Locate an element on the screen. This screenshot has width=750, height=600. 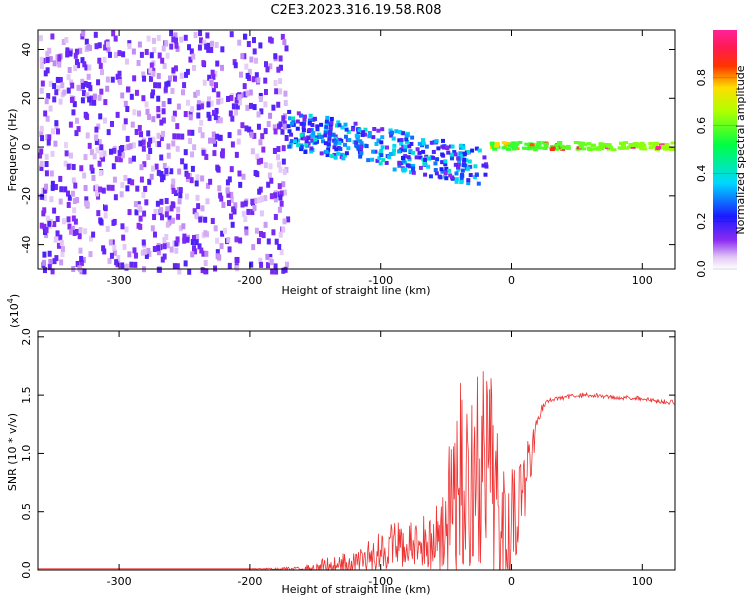
y-tick-label: 1.0 is located at coordinates (26, 454).